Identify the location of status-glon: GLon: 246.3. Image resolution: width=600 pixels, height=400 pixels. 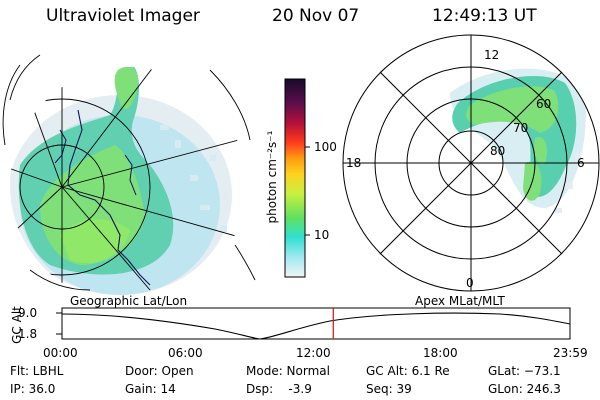
(524, 389).